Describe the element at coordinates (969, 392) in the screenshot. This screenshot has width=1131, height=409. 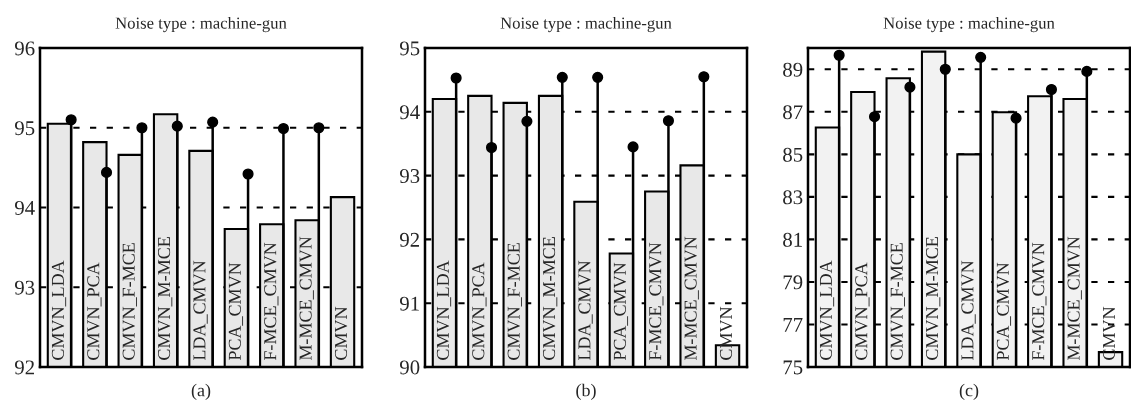
I see `x-axis-title: (c)` at that location.